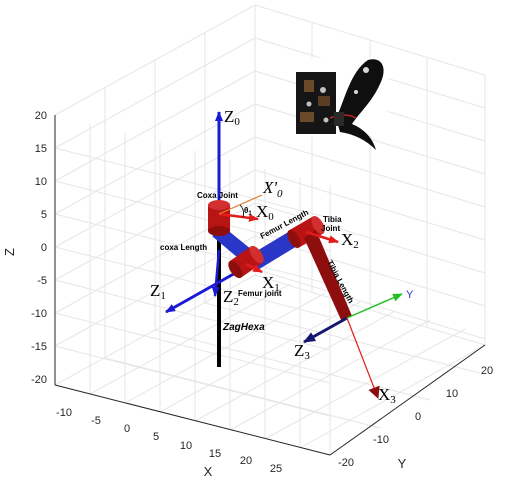 The width and height of the screenshot is (505, 488). I want to click on femur-joint-cylinder, so click(246, 262).